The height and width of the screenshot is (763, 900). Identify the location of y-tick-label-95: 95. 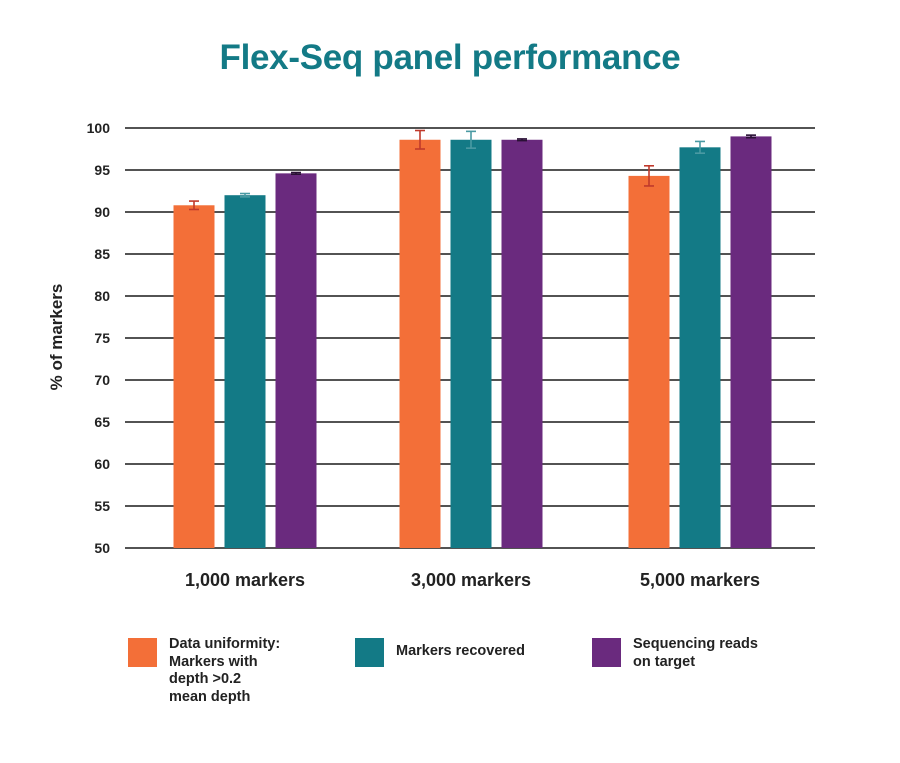
(102, 170).